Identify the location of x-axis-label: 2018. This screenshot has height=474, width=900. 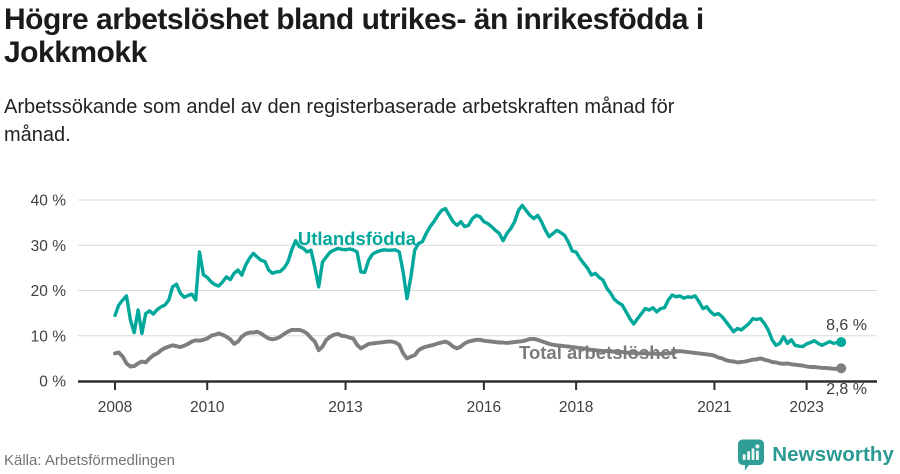
(576, 407).